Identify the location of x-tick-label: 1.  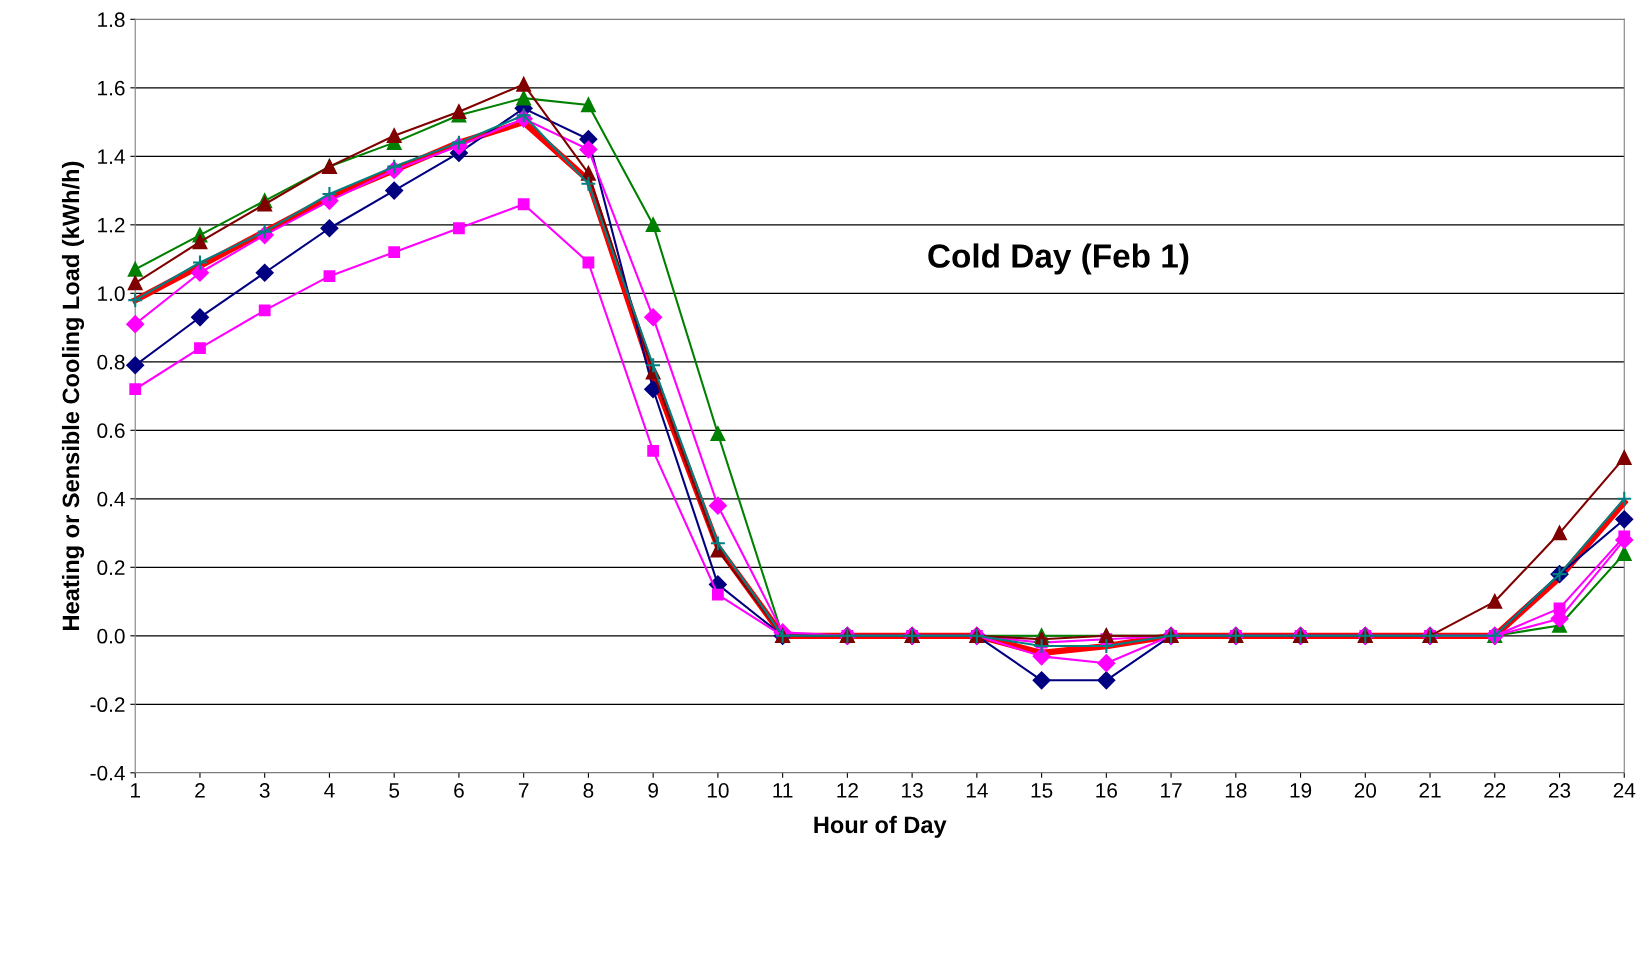
(135, 790).